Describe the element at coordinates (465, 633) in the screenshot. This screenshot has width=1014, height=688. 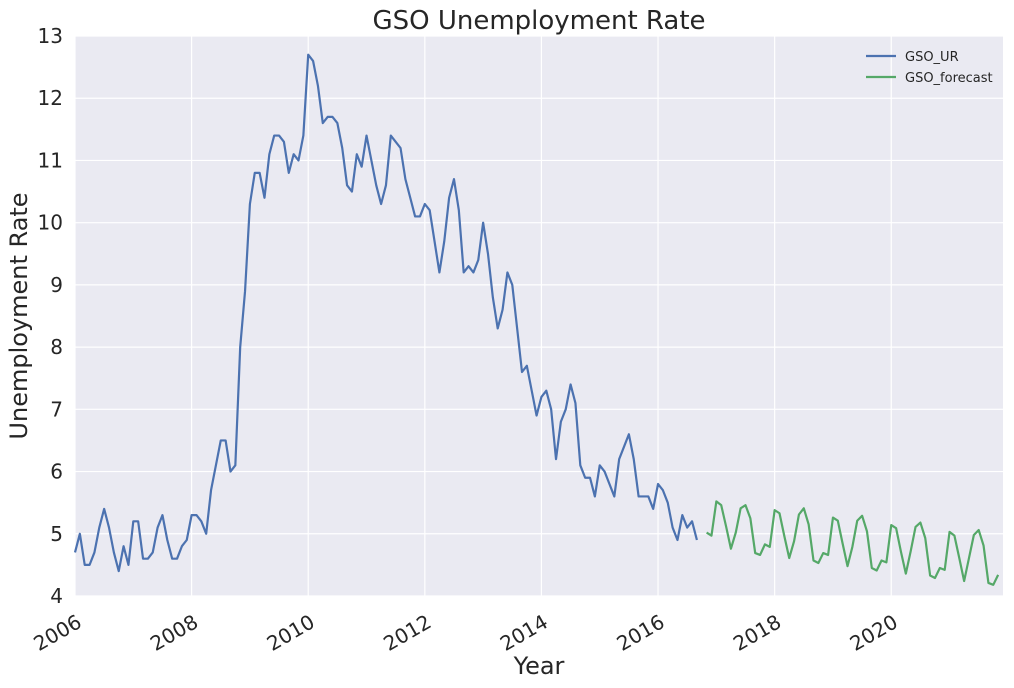
I see `x-tick-labels: 2006 2008 2010 2012 2014 2016 2018 2020` at that location.